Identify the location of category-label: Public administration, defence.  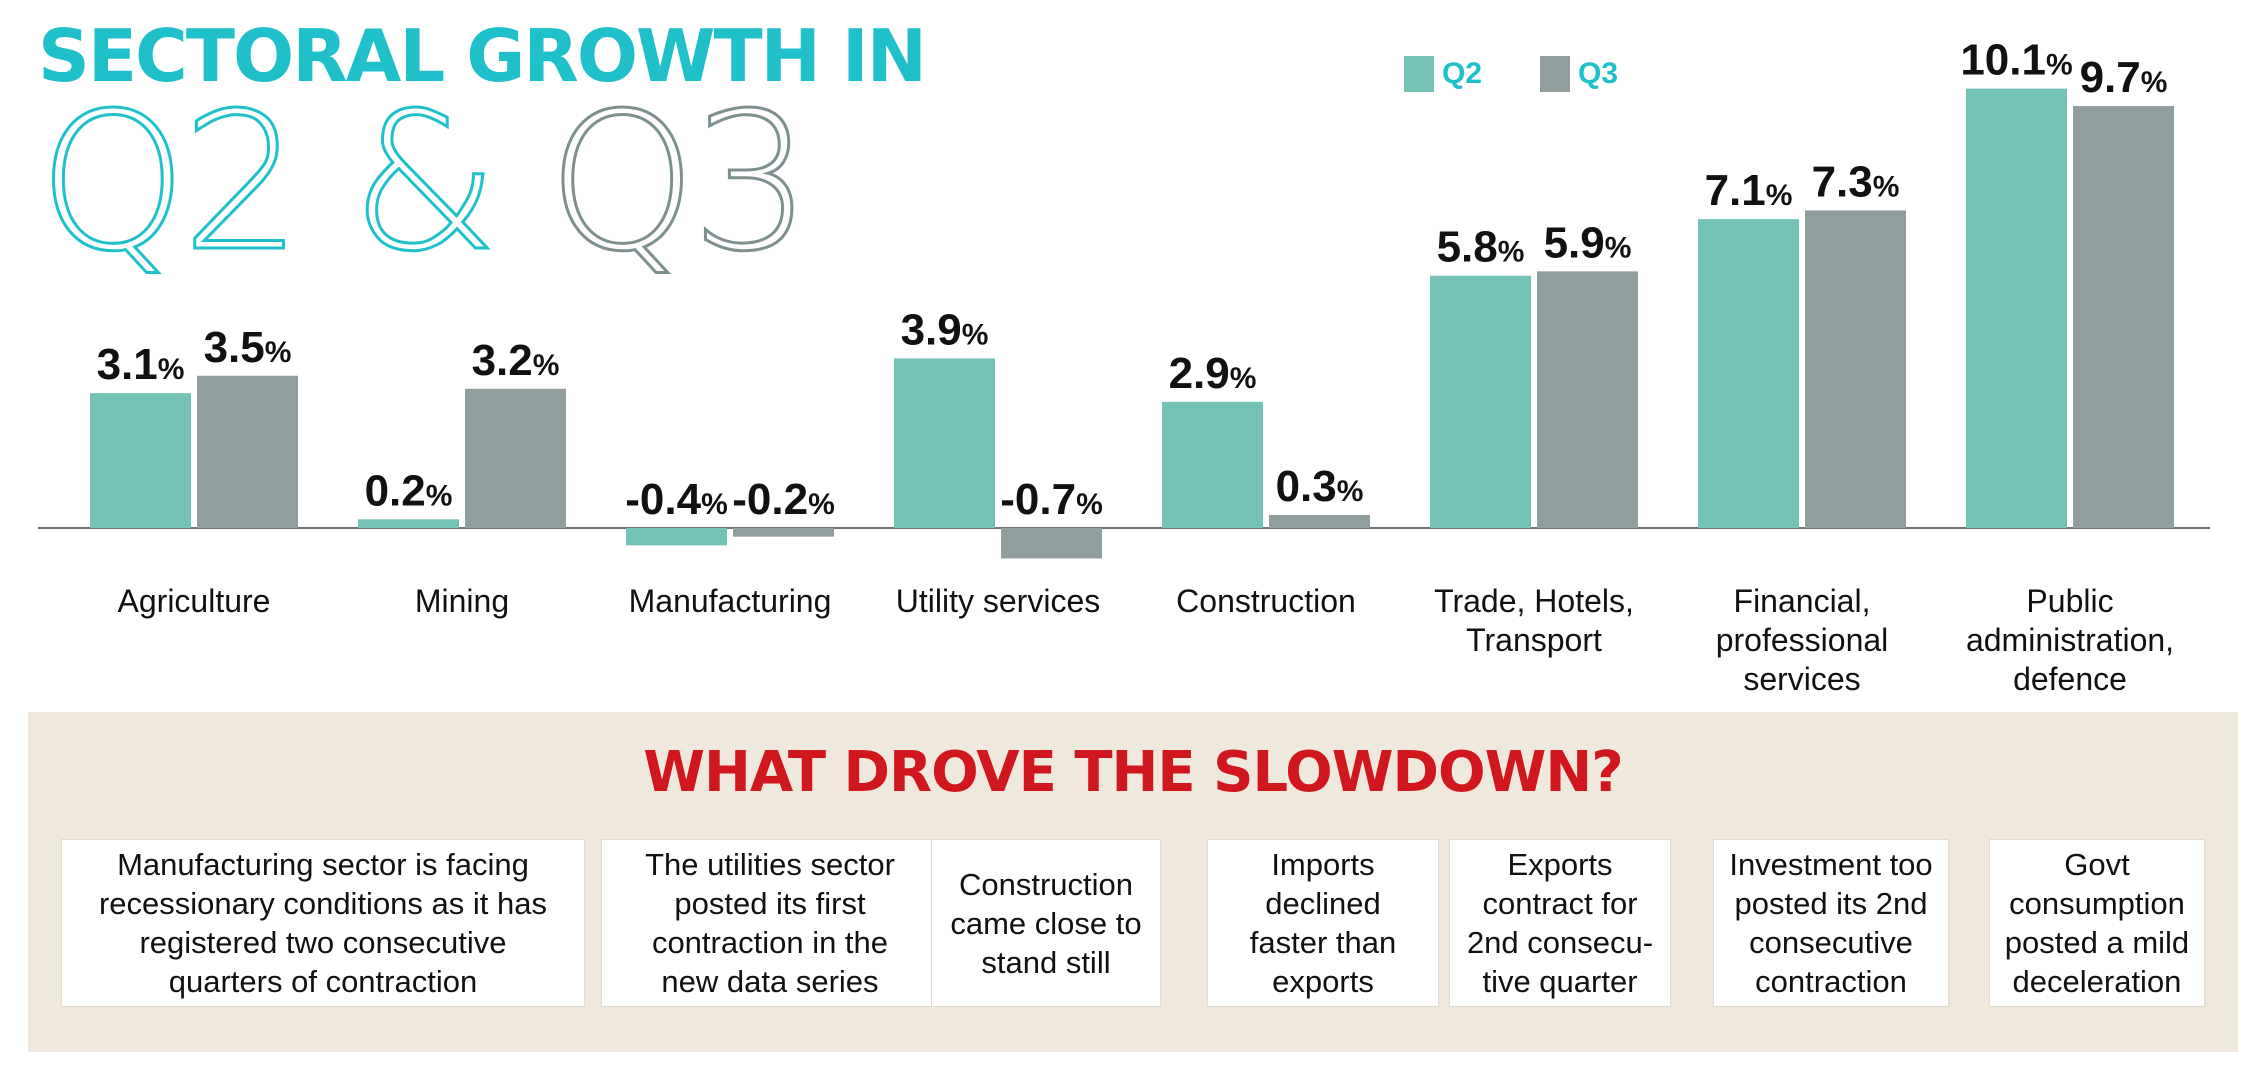
(2070, 640).